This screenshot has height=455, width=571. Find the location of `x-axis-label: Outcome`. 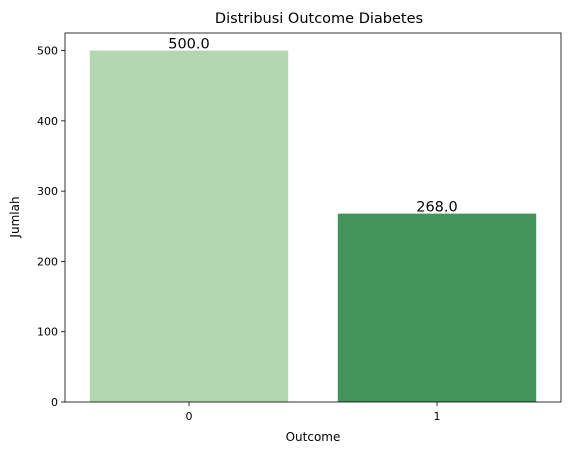

x-axis-label: Outcome is located at coordinates (313, 437).